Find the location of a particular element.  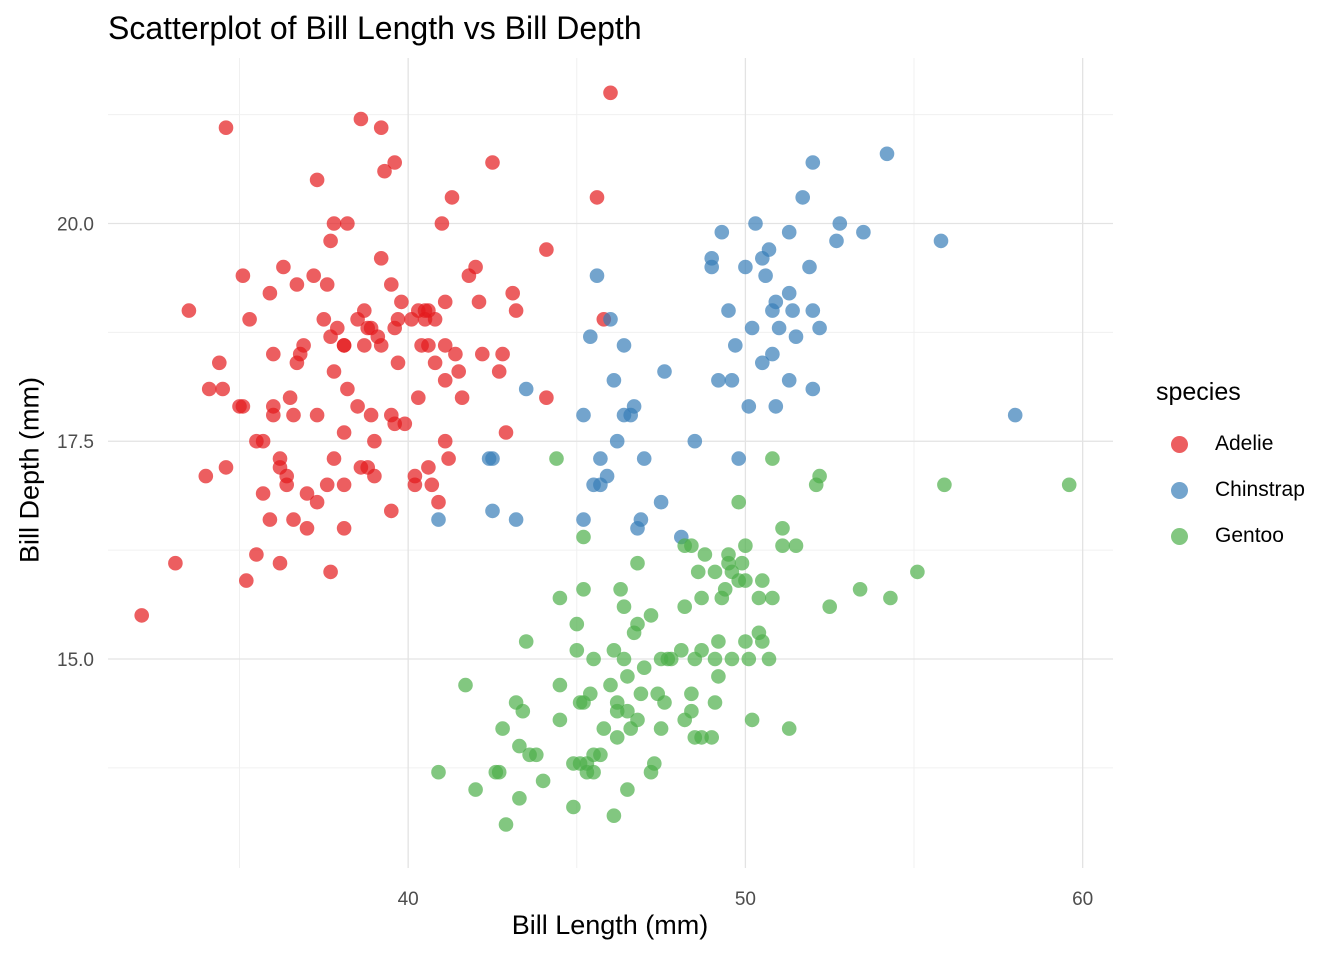

legend-label-gentoo: Gentoo is located at coordinates (1249, 535).